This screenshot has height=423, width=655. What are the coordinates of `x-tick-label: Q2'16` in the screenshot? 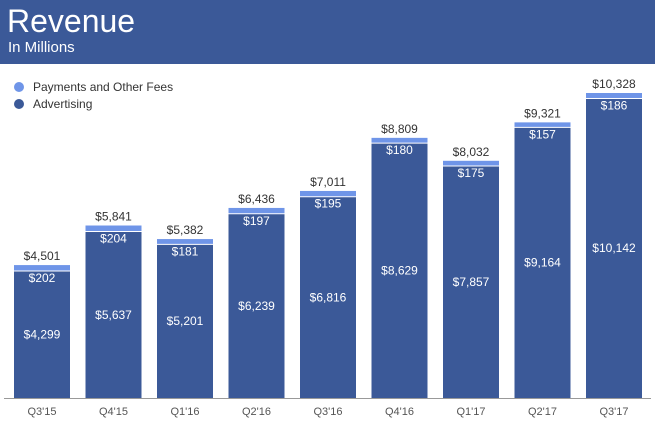 It's located at (256, 412).